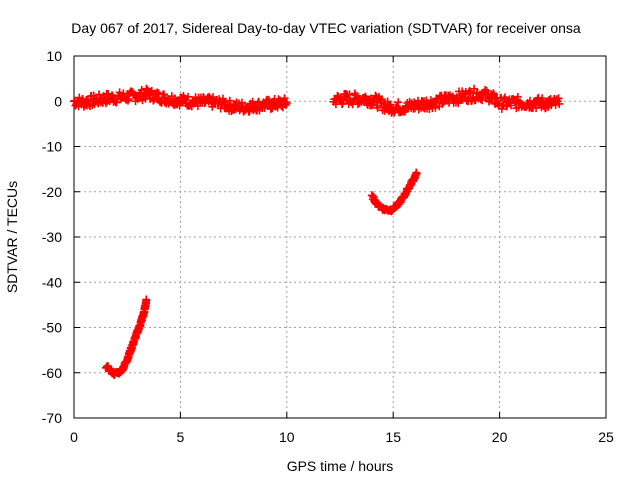  I want to click on y-tick-label: -20, so click(52, 192).